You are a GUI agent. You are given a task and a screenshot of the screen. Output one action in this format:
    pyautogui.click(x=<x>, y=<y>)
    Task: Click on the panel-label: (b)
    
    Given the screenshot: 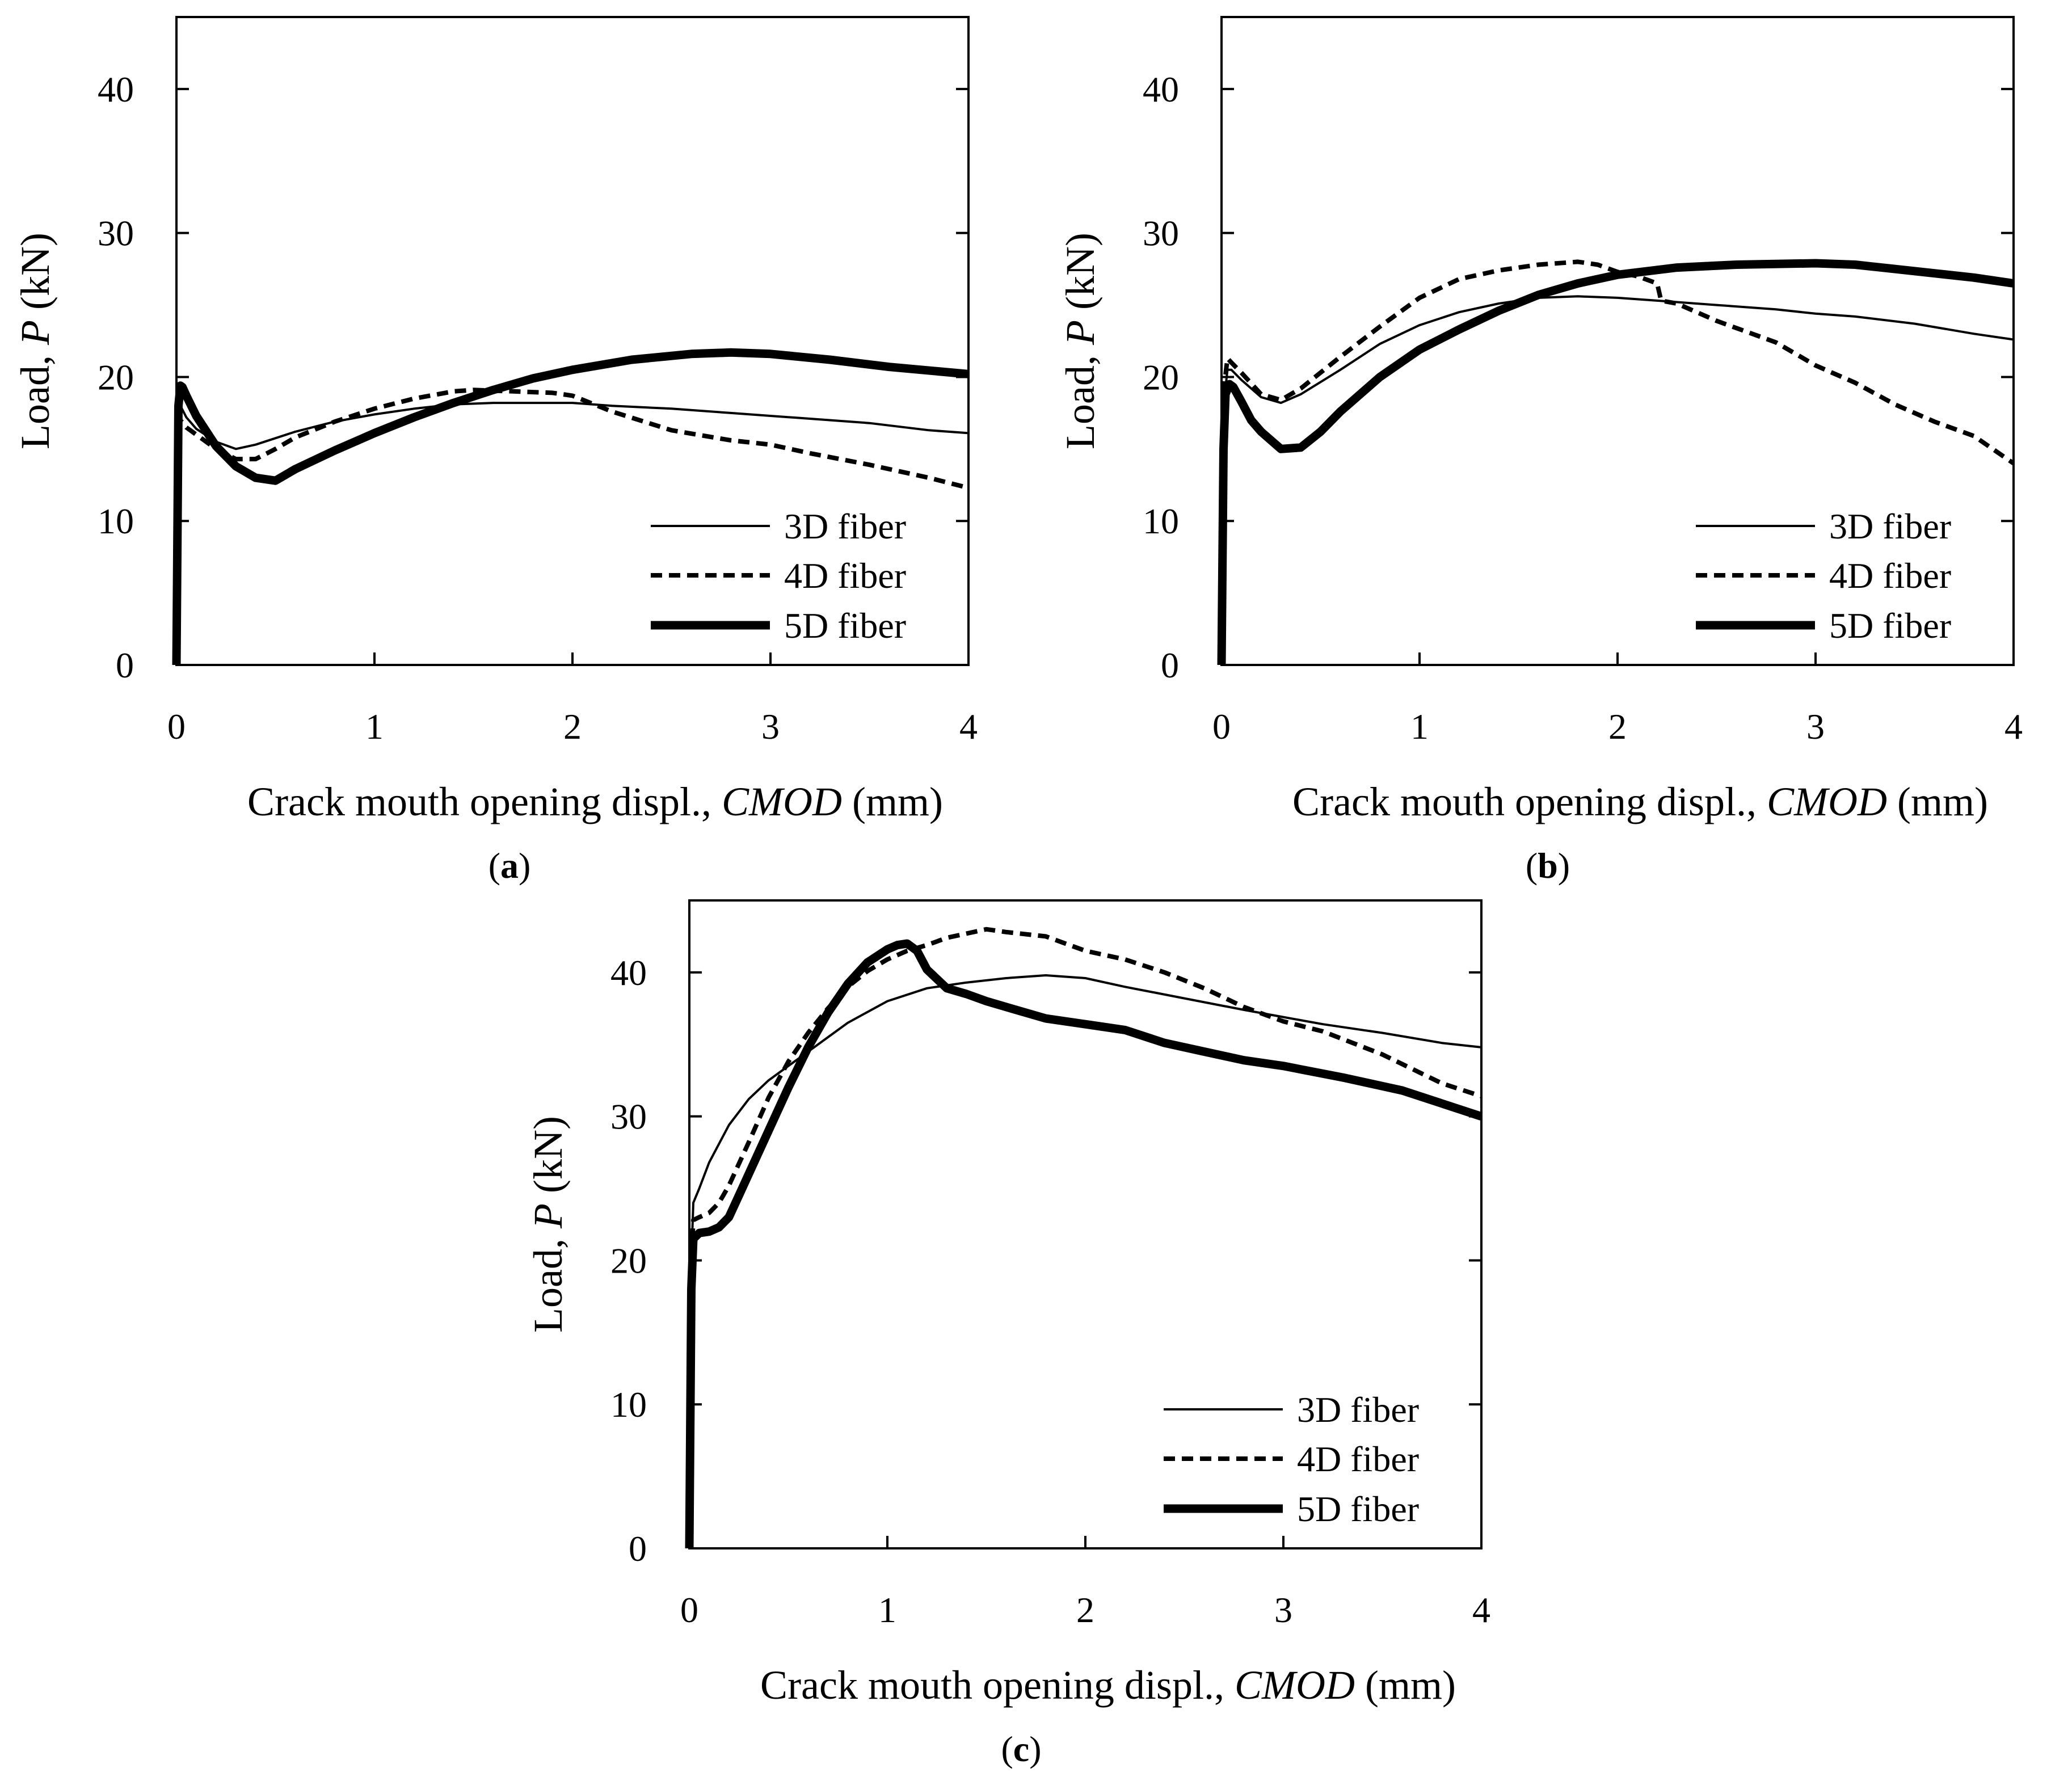 What is the action you would take?
    pyautogui.click(x=1548, y=865)
    